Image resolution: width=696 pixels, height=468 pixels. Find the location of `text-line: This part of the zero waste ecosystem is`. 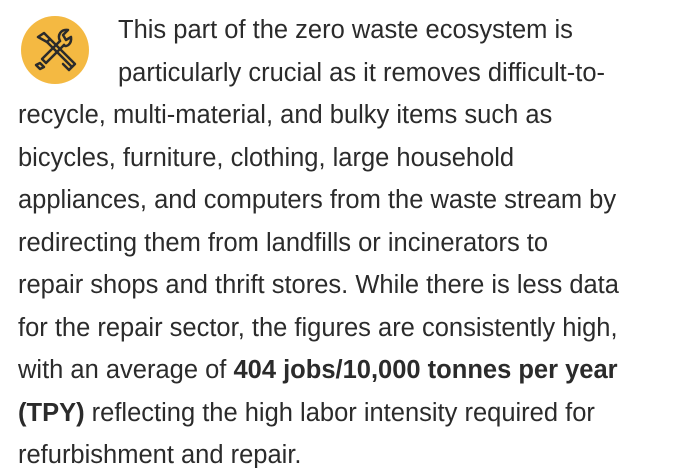

text-line: This part of the zero waste ecosystem is is located at coordinates (345, 30).